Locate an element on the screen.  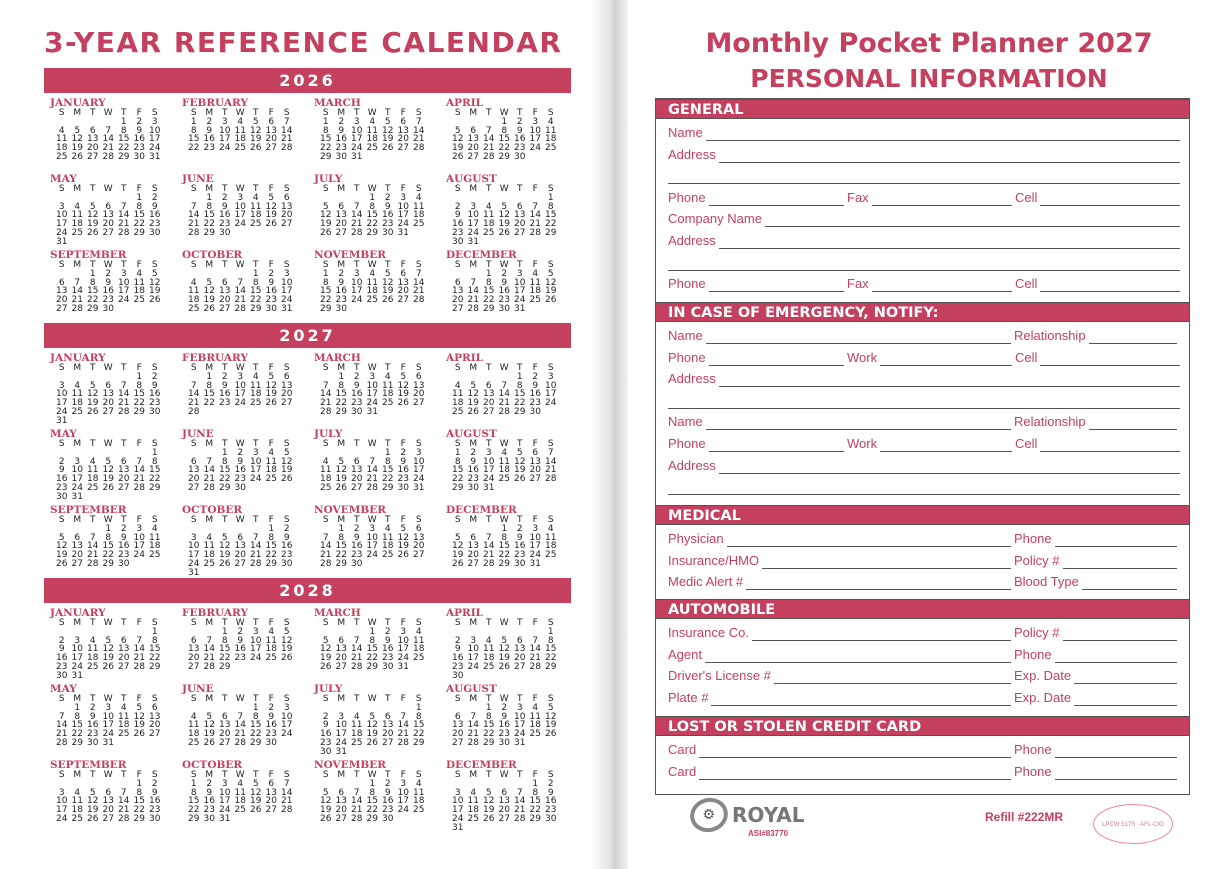
day-cell: 29 is located at coordinates (489, 742).